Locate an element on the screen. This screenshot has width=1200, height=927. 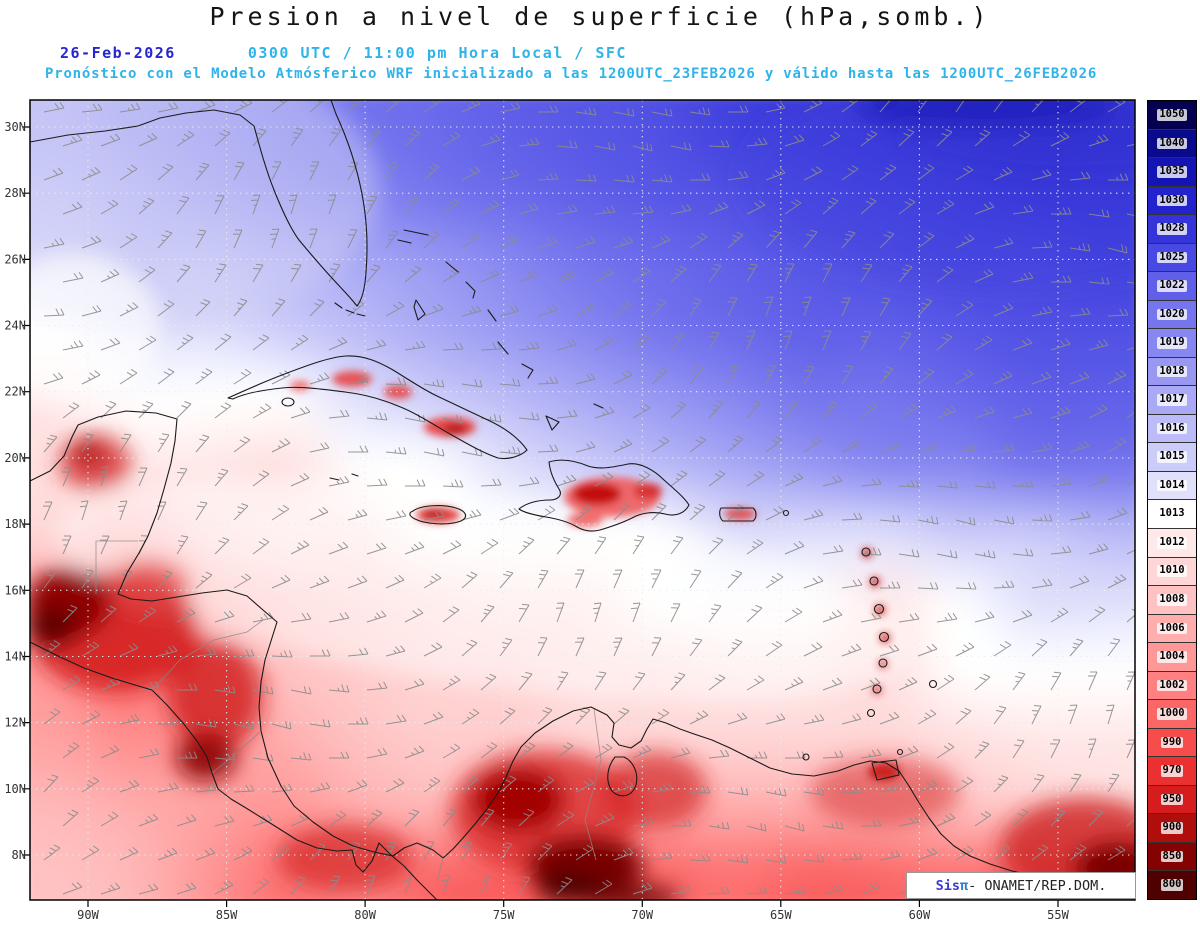
lat-label: 12N is located at coordinates (15, 723).